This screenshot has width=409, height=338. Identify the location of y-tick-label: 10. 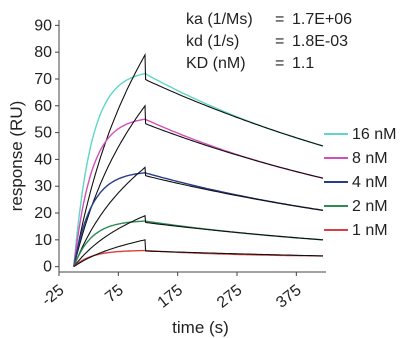
(43, 240).